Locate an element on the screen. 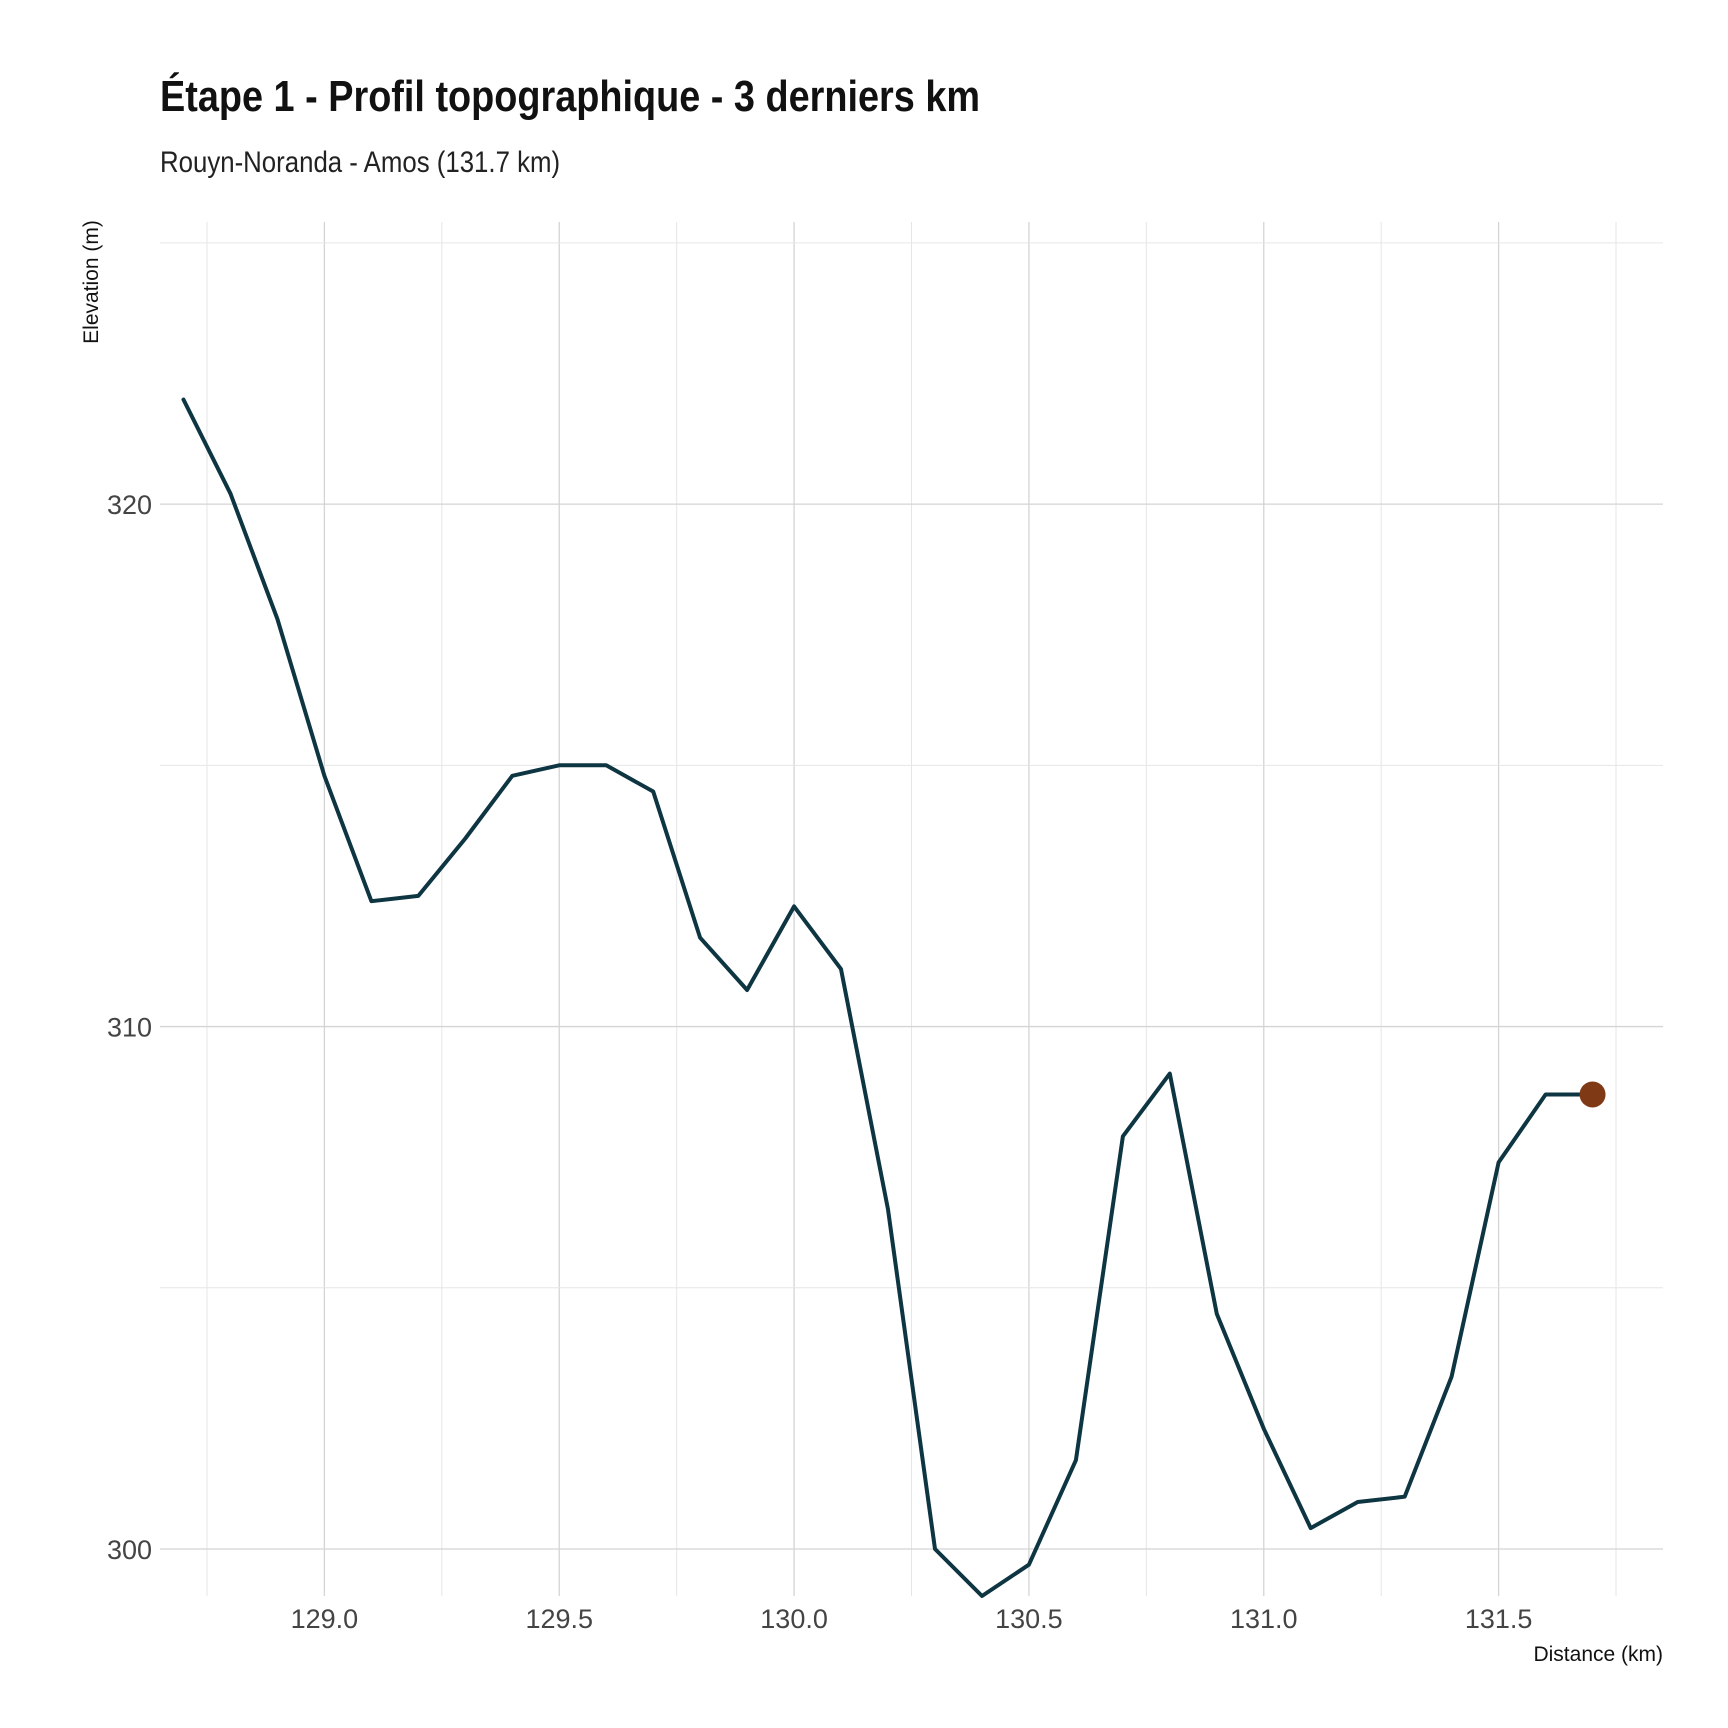 This screenshot has width=1728, height=1728. x-tick-label: 130.0 is located at coordinates (794, 1619).